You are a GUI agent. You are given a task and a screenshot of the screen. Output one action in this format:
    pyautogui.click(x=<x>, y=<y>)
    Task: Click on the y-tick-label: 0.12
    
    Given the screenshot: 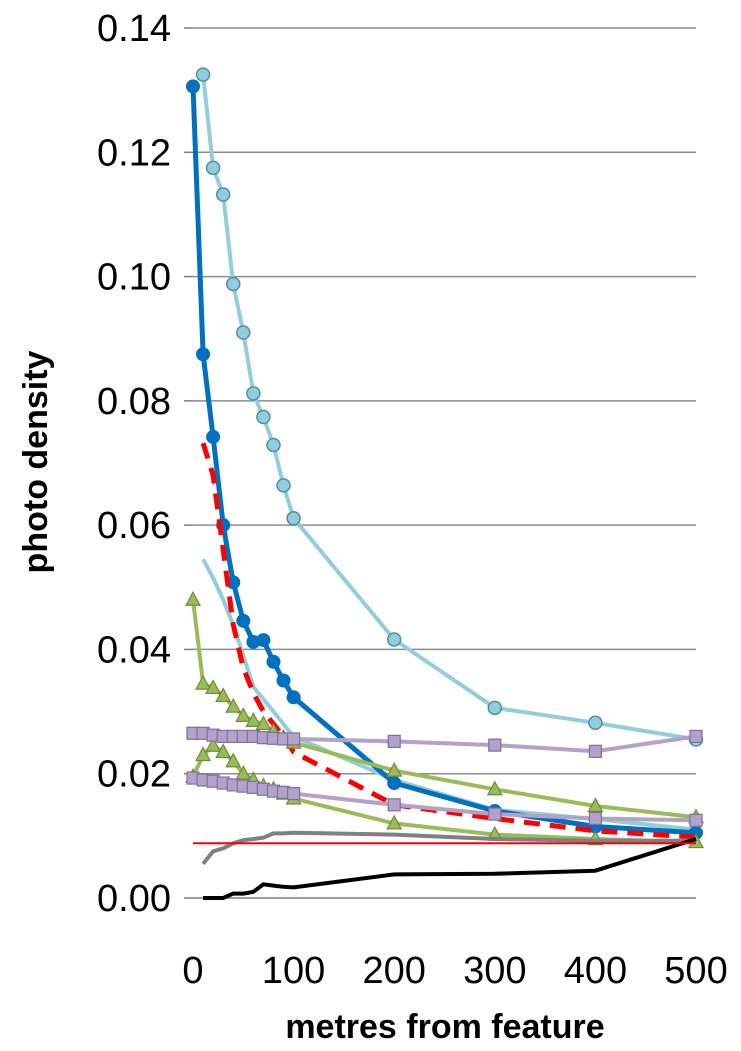 What is the action you would take?
    pyautogui.click(x=134, y=153)
    